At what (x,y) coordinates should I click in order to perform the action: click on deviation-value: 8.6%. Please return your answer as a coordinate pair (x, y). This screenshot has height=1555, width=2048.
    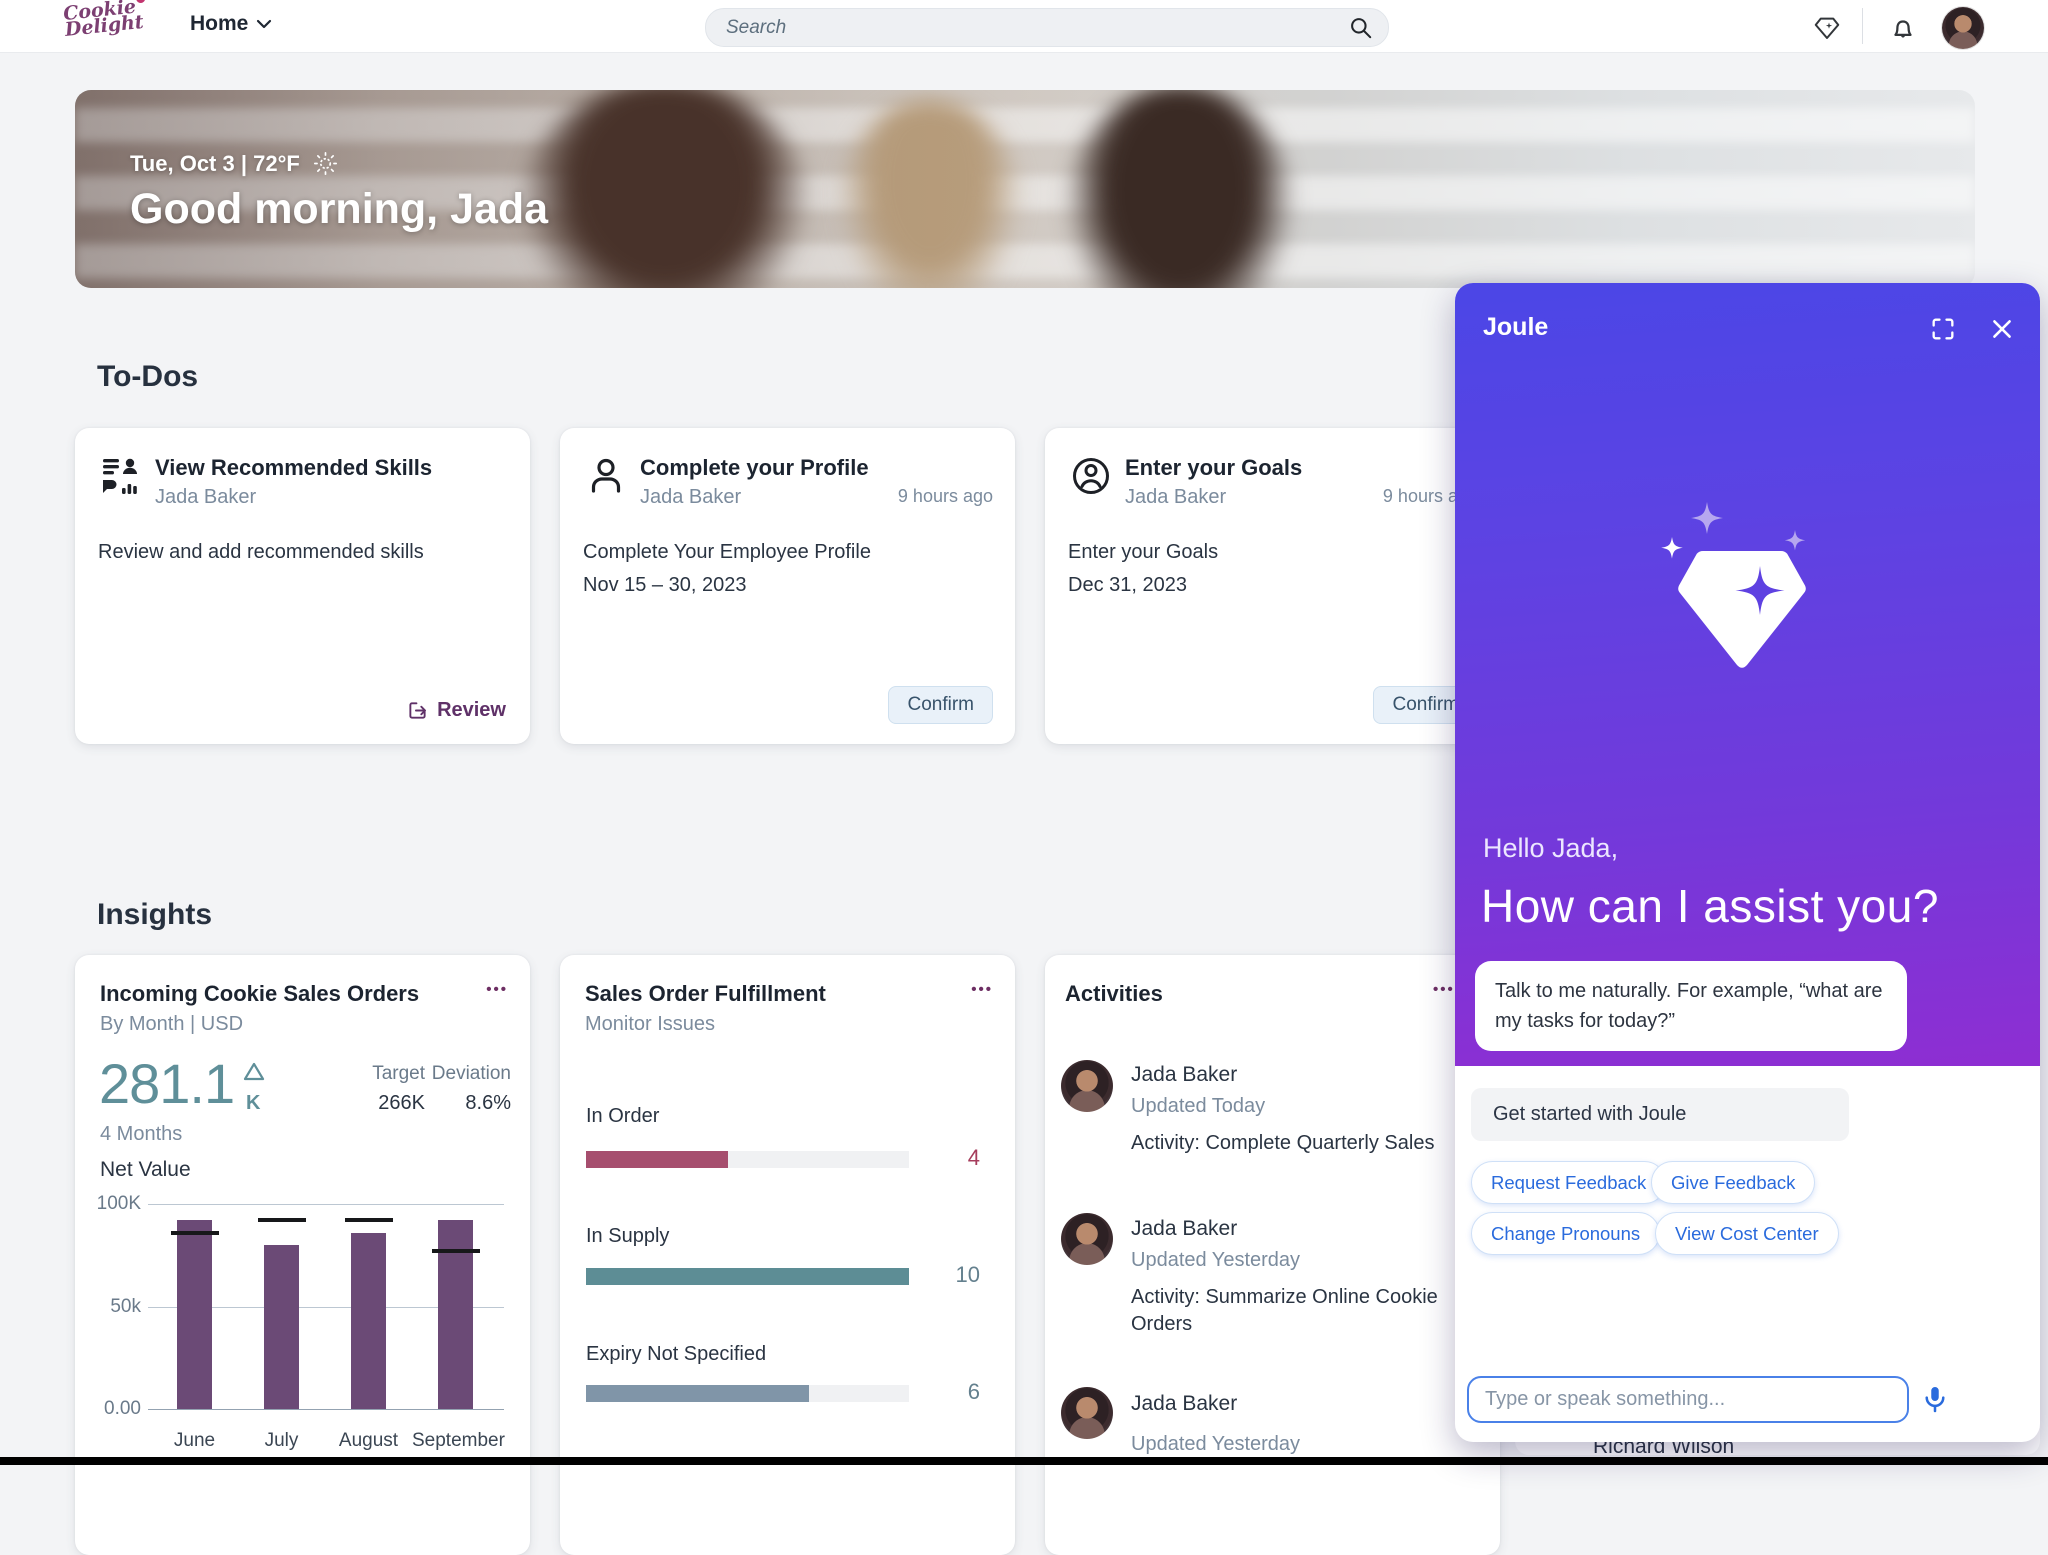
    Looking at the image, I should click on (488, 1103).